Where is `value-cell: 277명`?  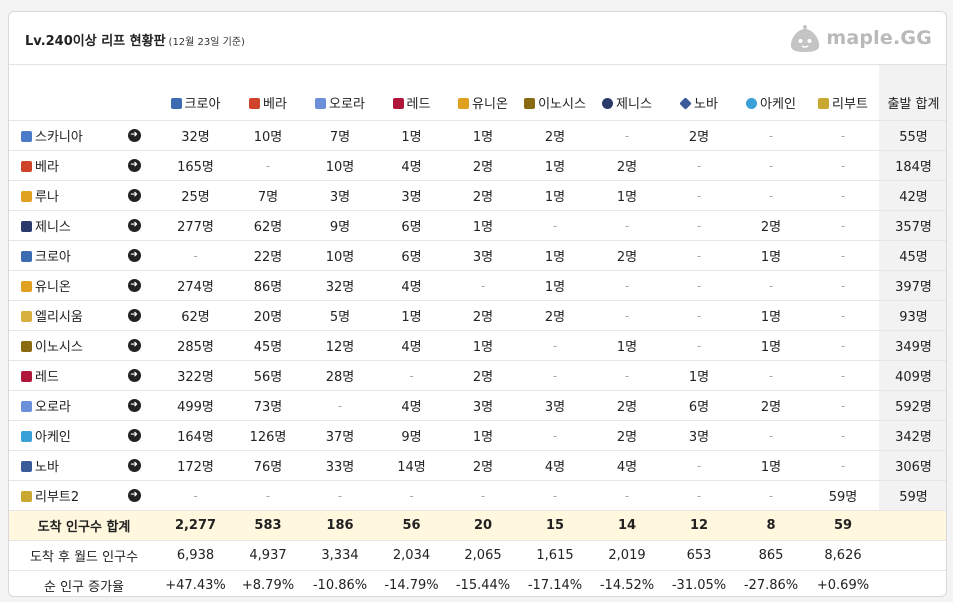
value-cell: 277명 is located at coordinates (195, 225).